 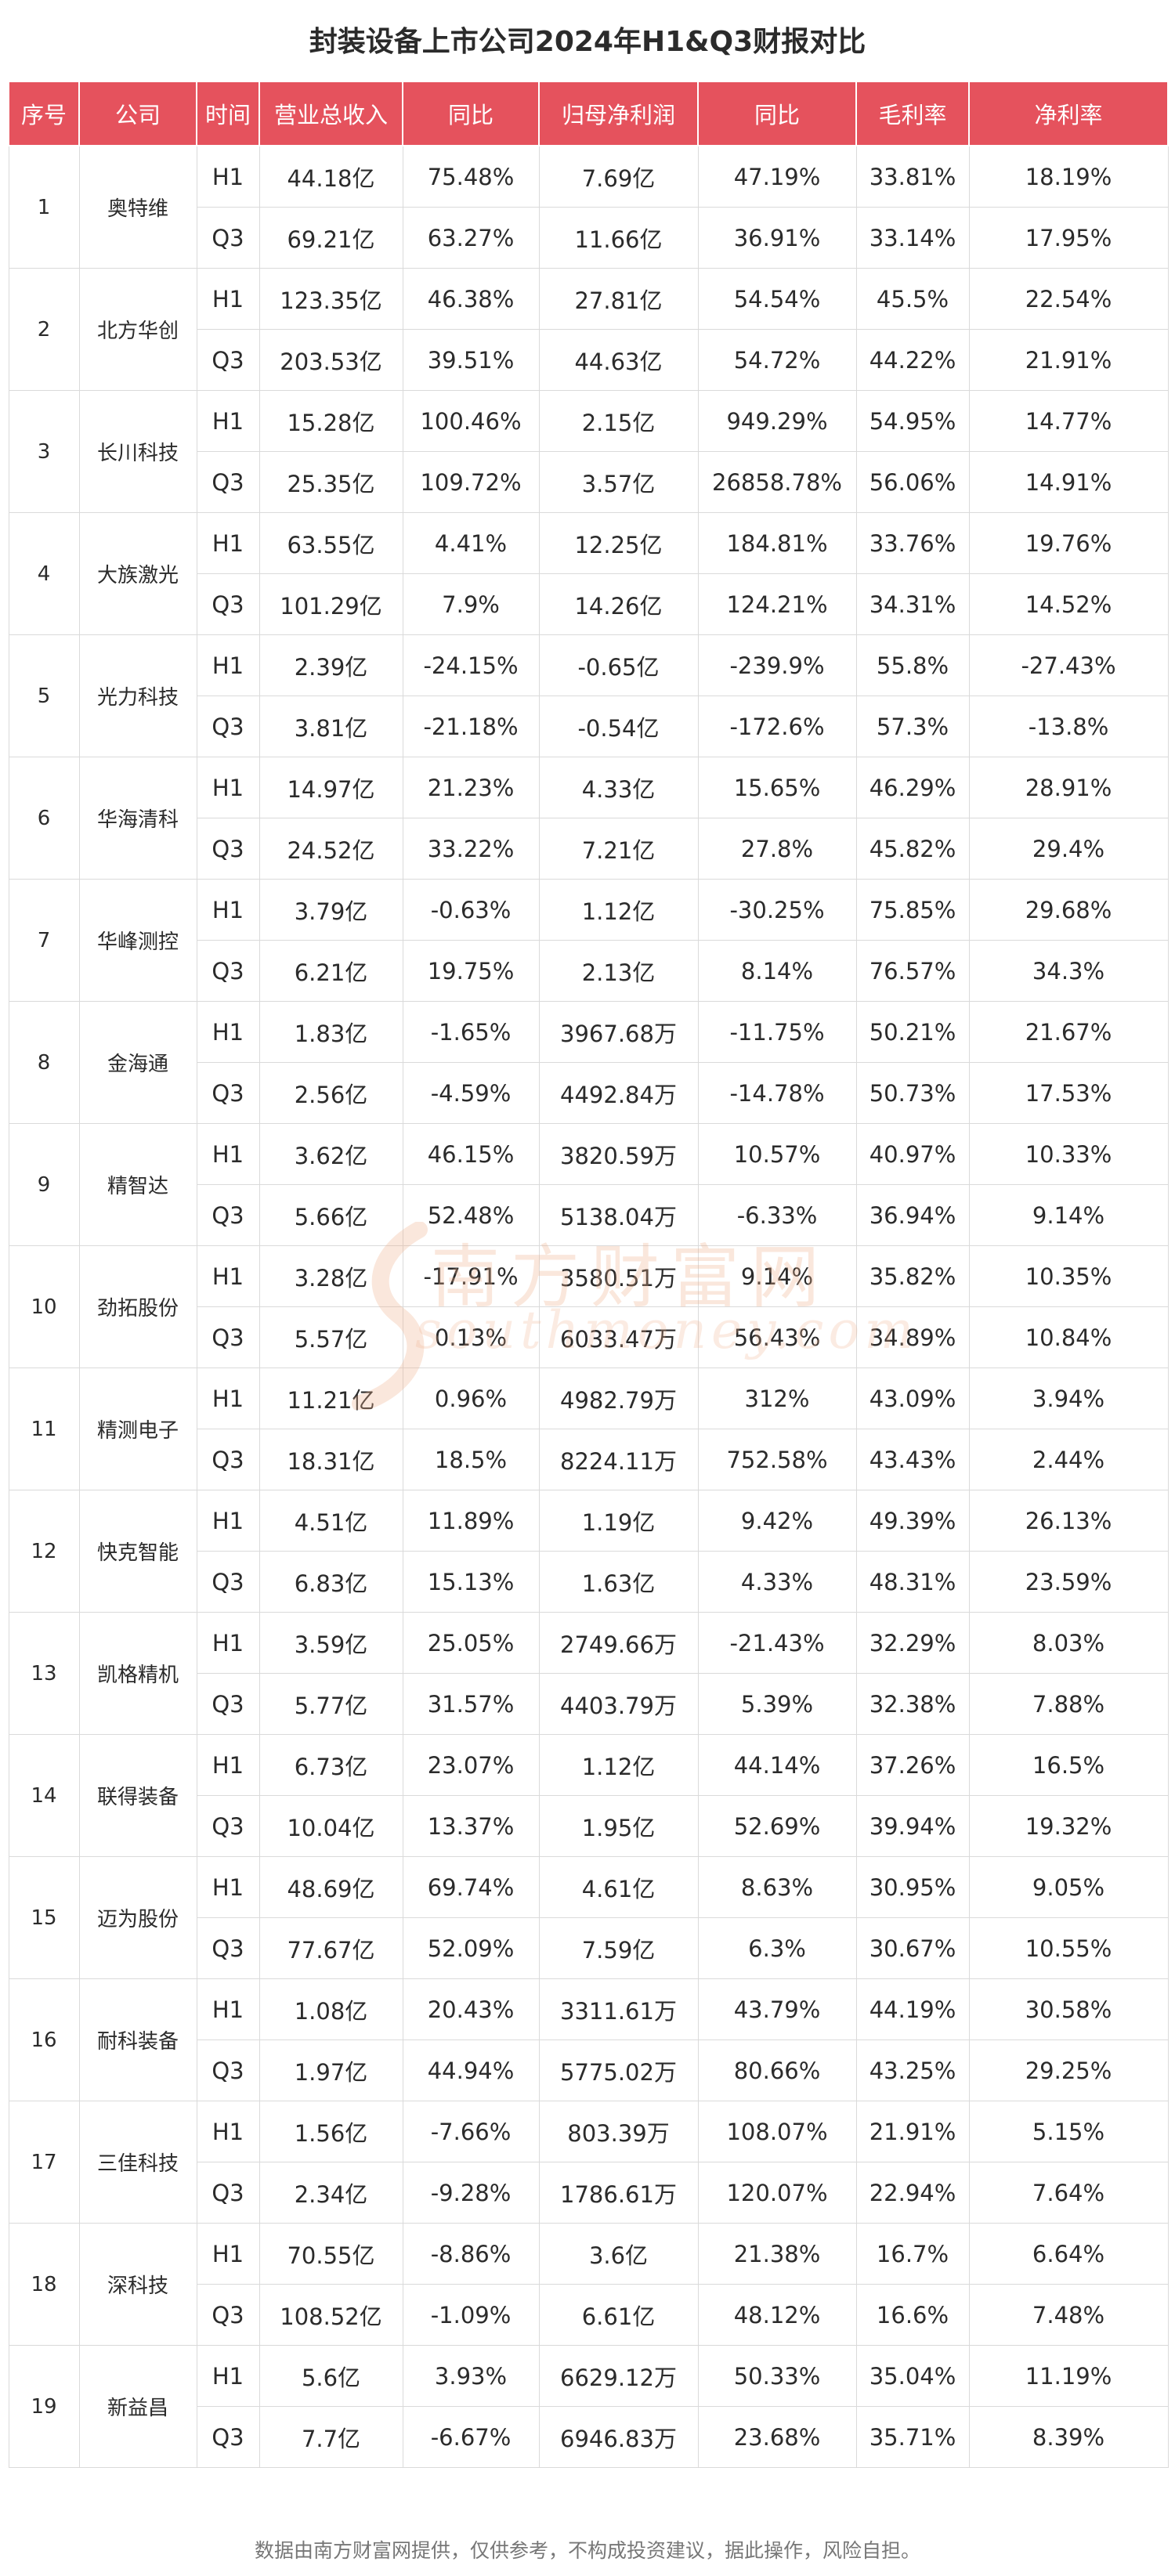 I want to click on company-cell: 北方华创, so click(x=137, y=329).